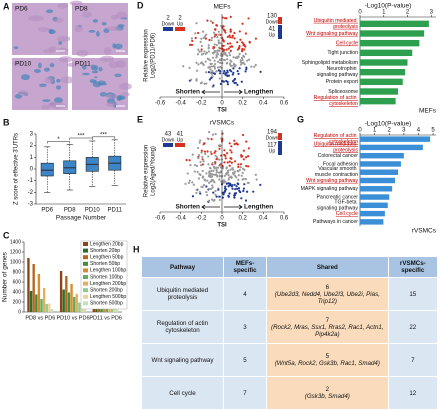 Image resolution: width=440 pixels, height=410 pixels. What do you see at coordinates (31, 205) in the screenshot?
I see `y-tick-label: -3` at bounding box center [31, 205].